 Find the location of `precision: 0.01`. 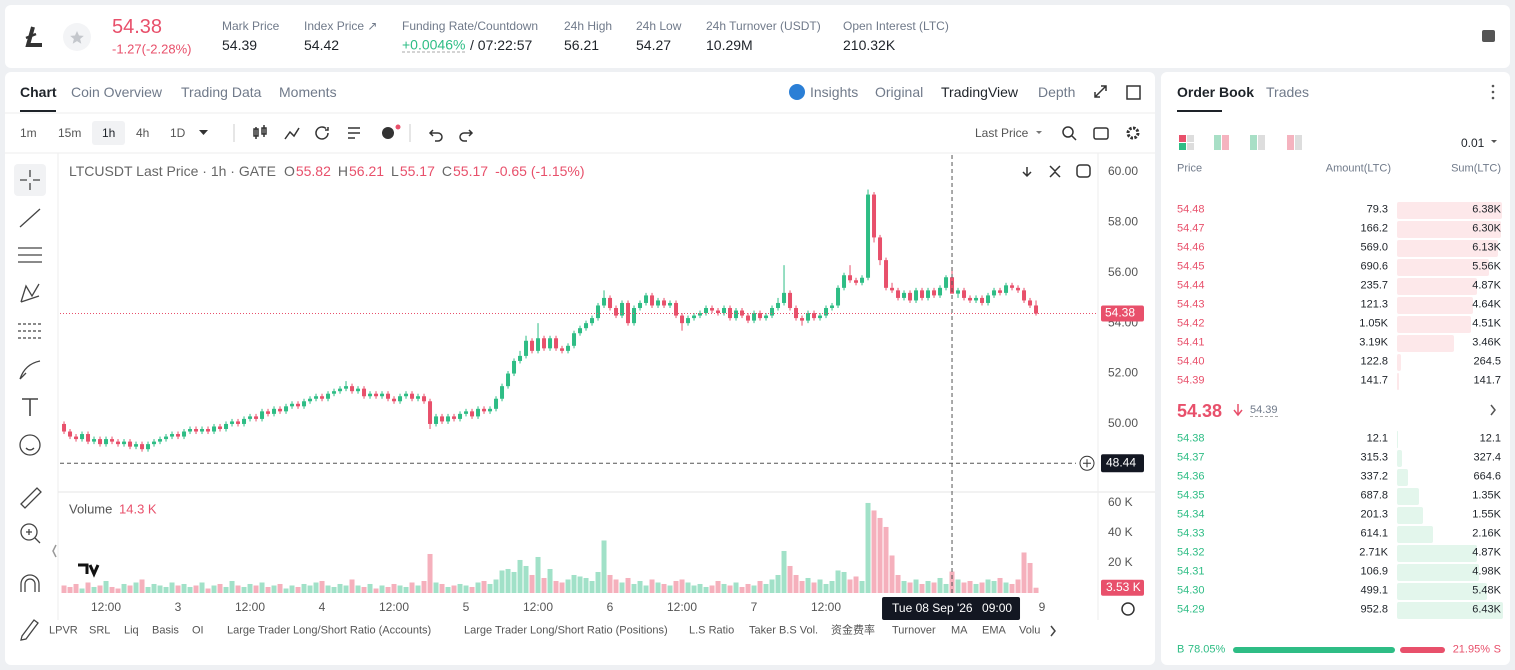

precision: 0.01 is located at coordinates (1473, 143).